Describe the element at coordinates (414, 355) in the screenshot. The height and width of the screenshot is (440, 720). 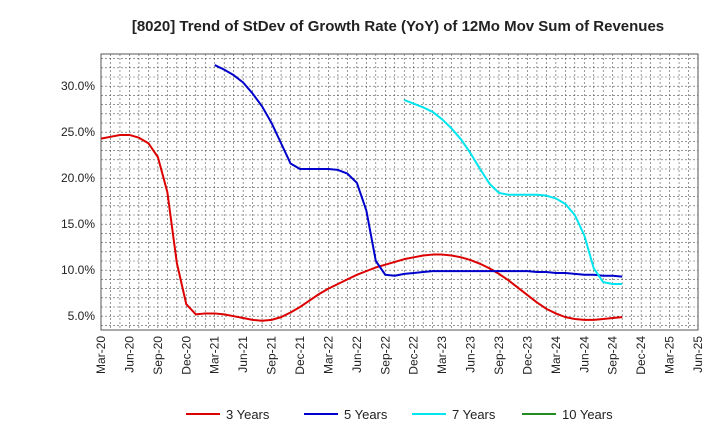
I see `x-tick-label: Dec-22` at that location.